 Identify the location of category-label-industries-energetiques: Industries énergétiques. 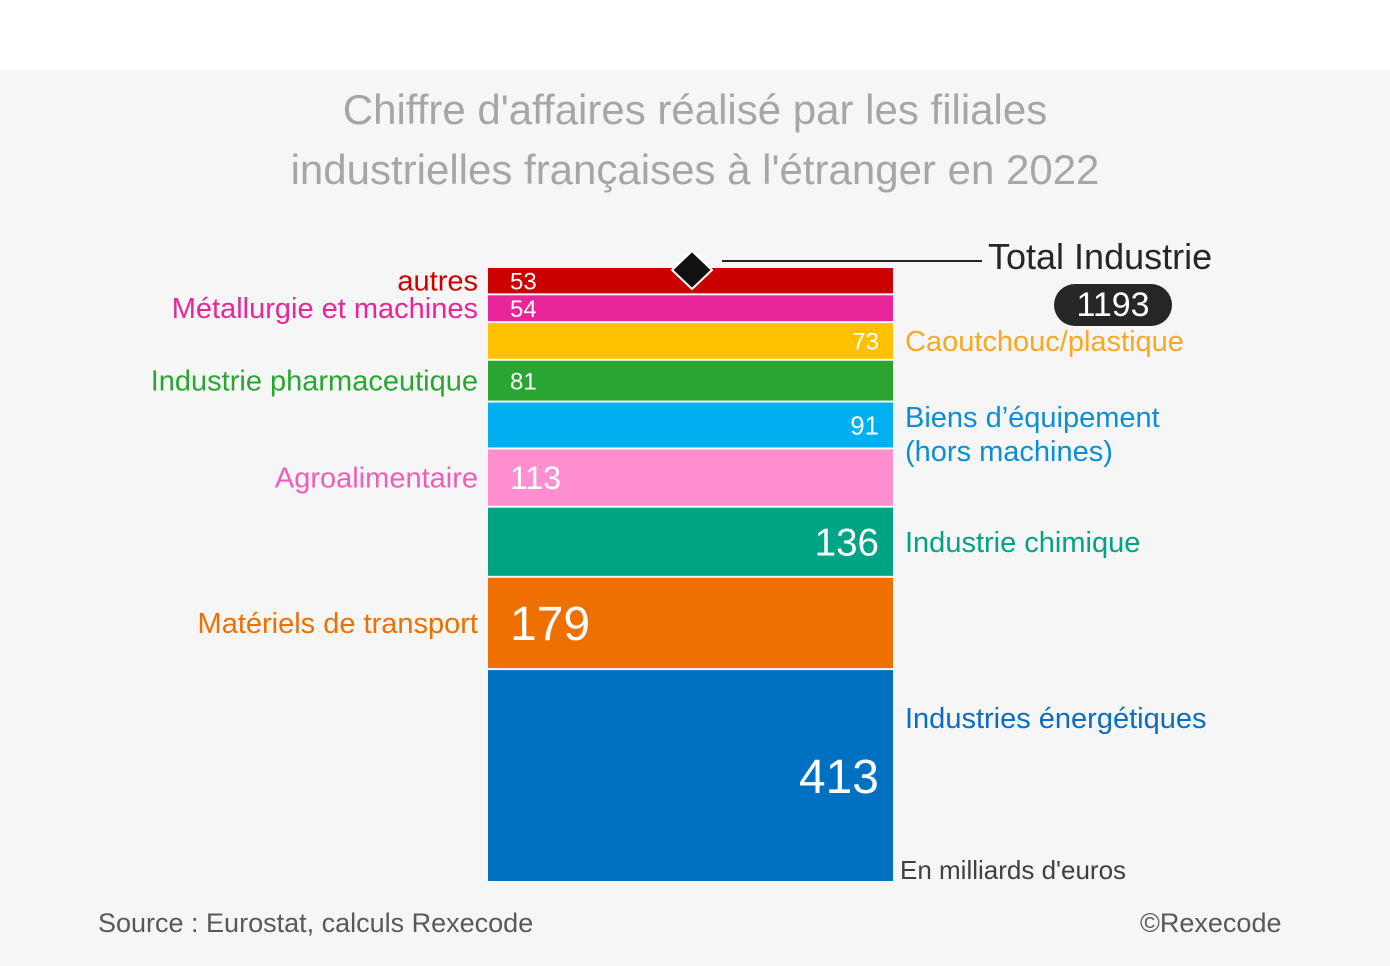
(1055, 719).